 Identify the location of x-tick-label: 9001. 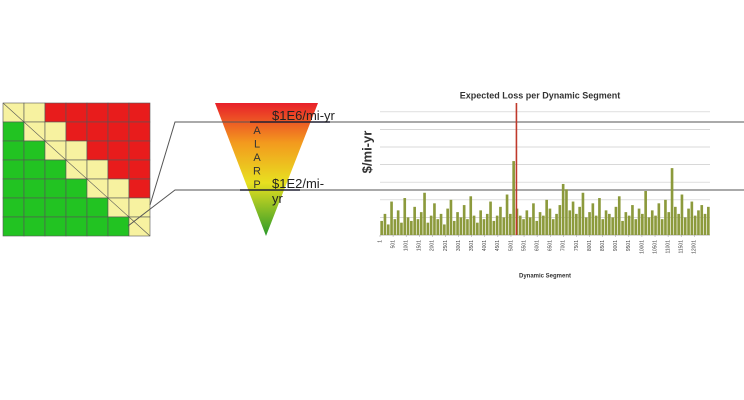
(616, 245).